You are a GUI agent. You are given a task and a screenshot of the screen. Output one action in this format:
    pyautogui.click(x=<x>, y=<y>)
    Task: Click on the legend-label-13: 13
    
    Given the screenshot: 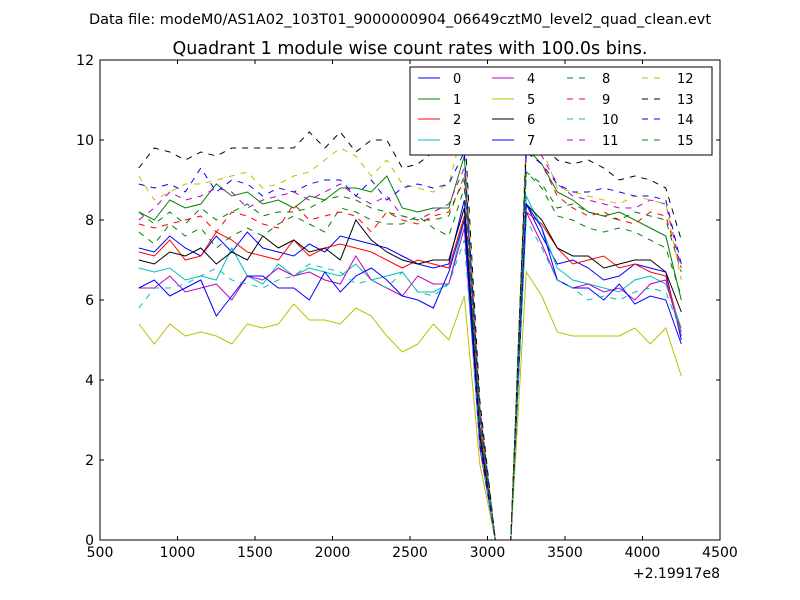 What is the action you would take?
    pyautogui.click(x=685, y=100)
    